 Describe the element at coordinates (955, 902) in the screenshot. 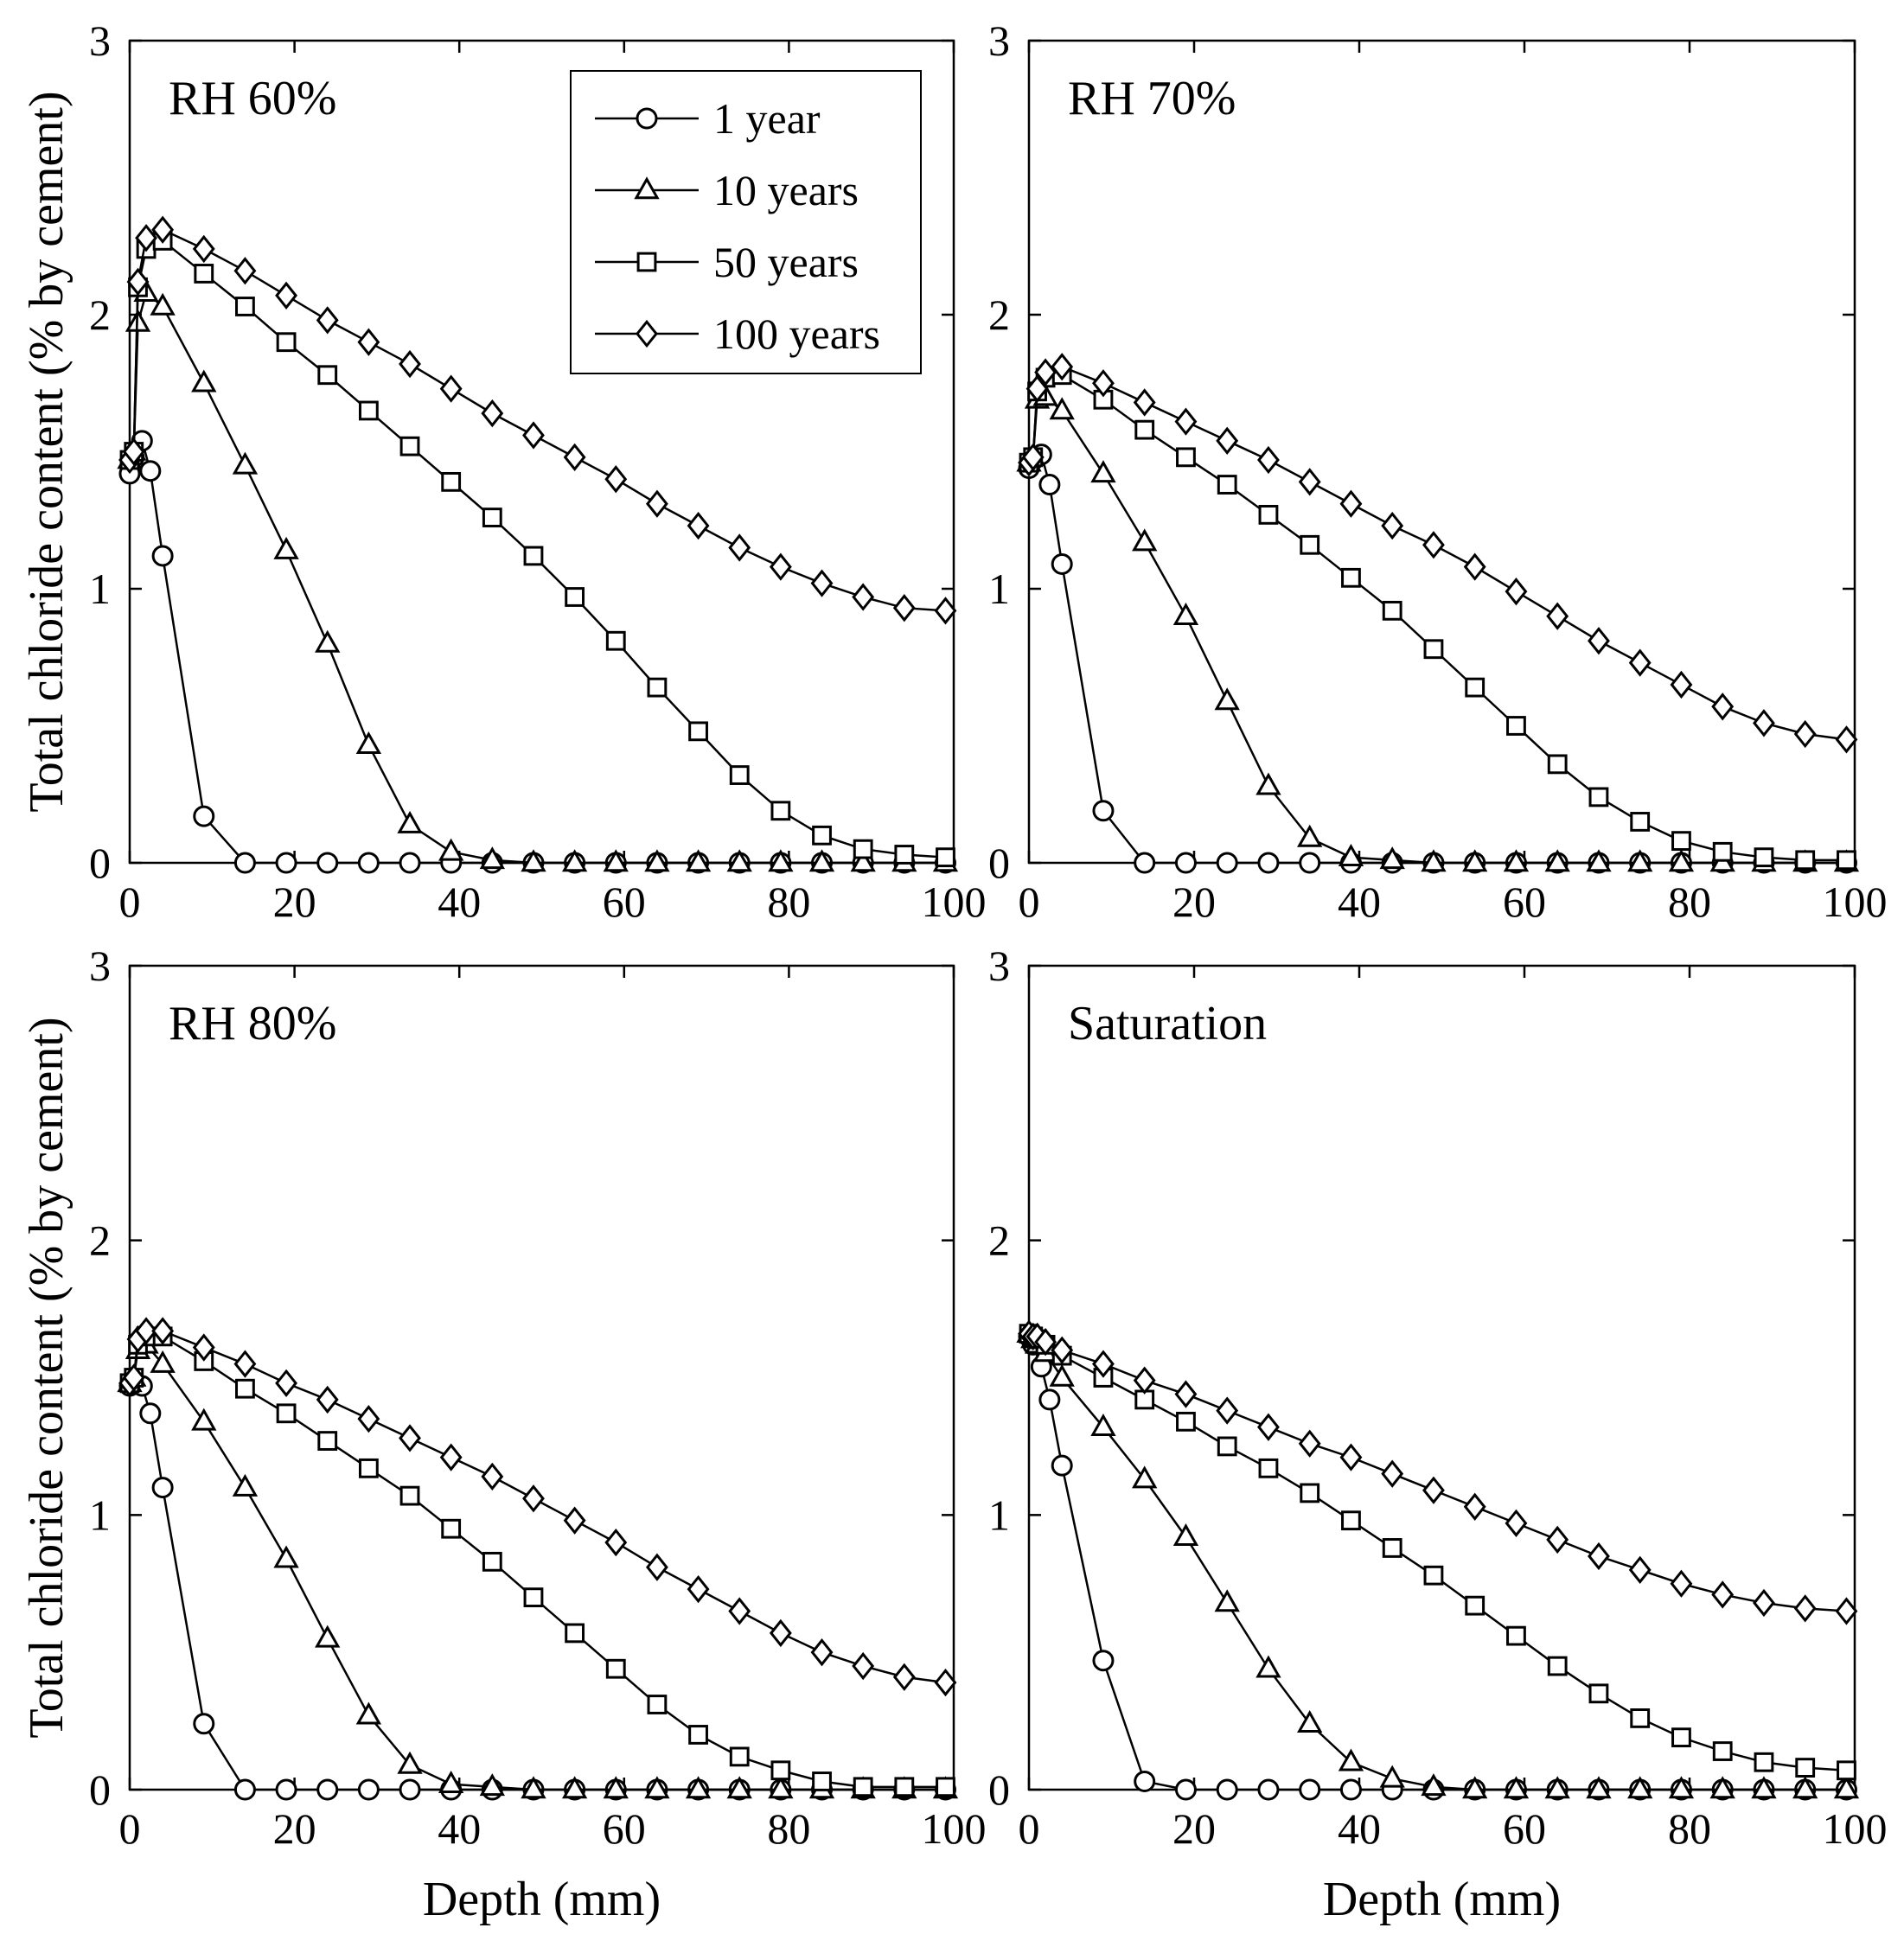

I see `x-tick-label: 100` at that location.